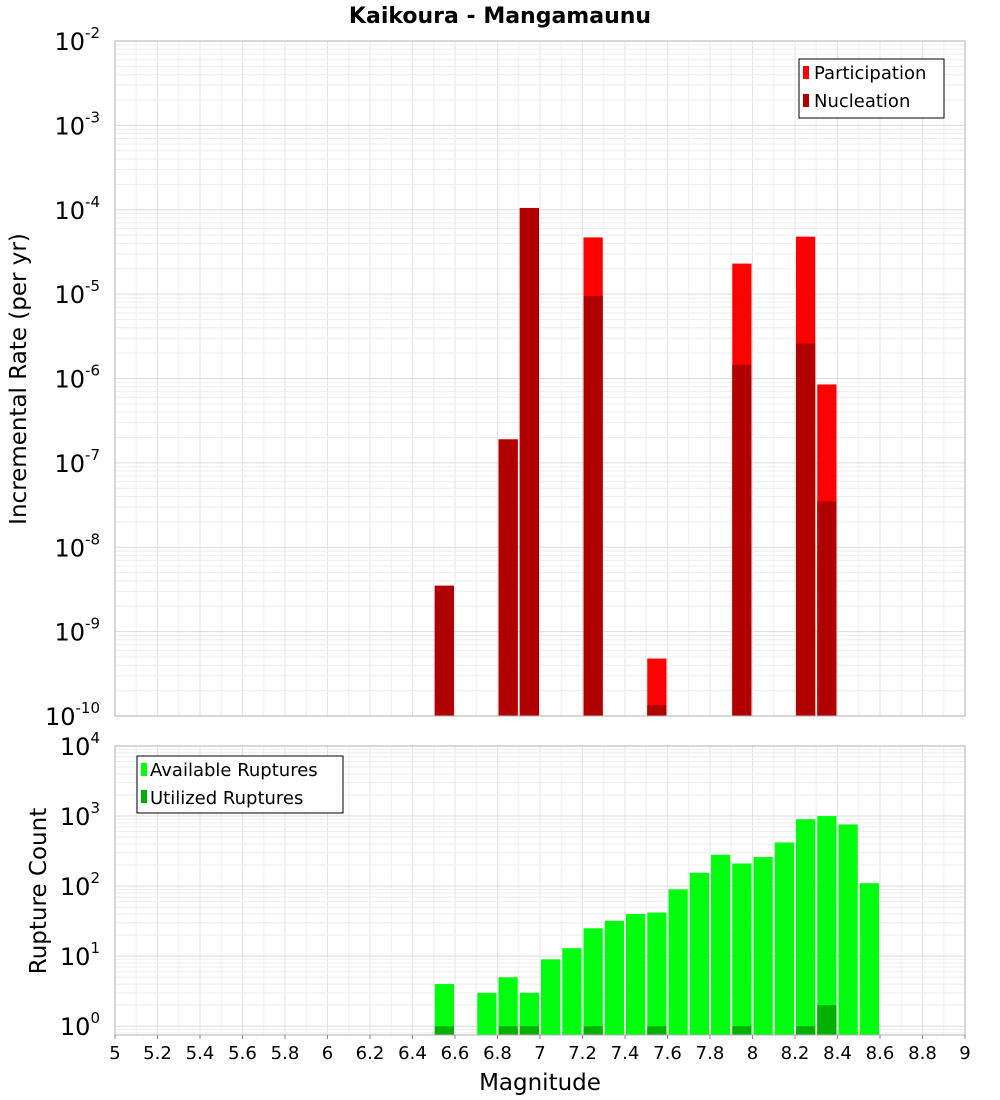 This screenshot has height=1100, width=1000. I want to click on x-tick-label: 5.6, so click(242, 1053).